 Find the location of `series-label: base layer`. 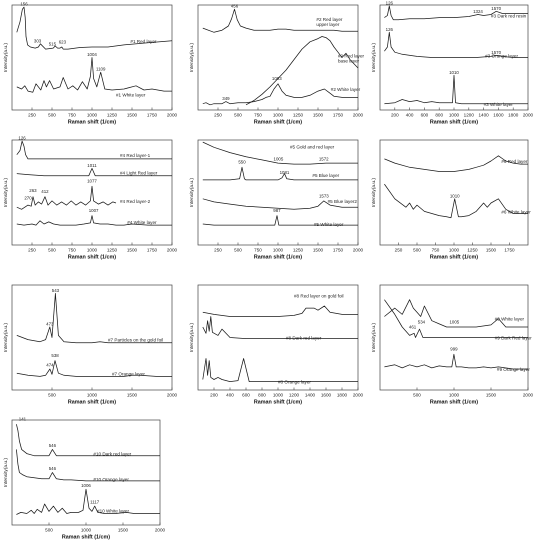

series-label: base layer is located at coordinates (349, 61).